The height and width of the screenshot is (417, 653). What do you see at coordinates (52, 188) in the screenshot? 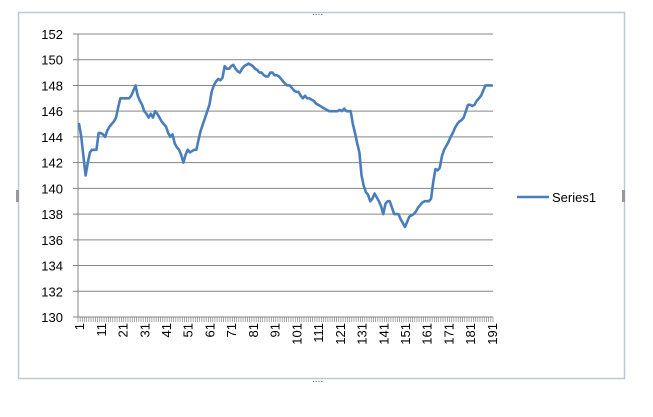
I see `y-tick-label: 140` at bounding box center [52, 188].